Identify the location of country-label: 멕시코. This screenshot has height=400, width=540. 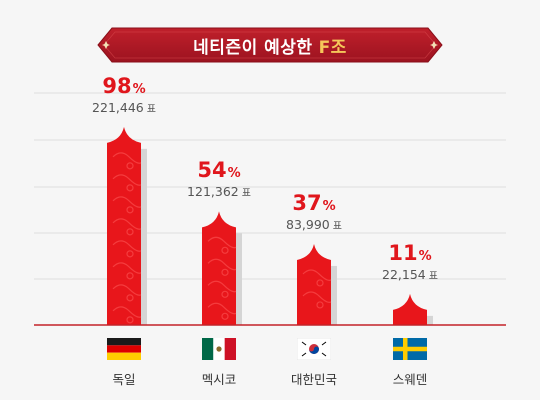
(219, 379).